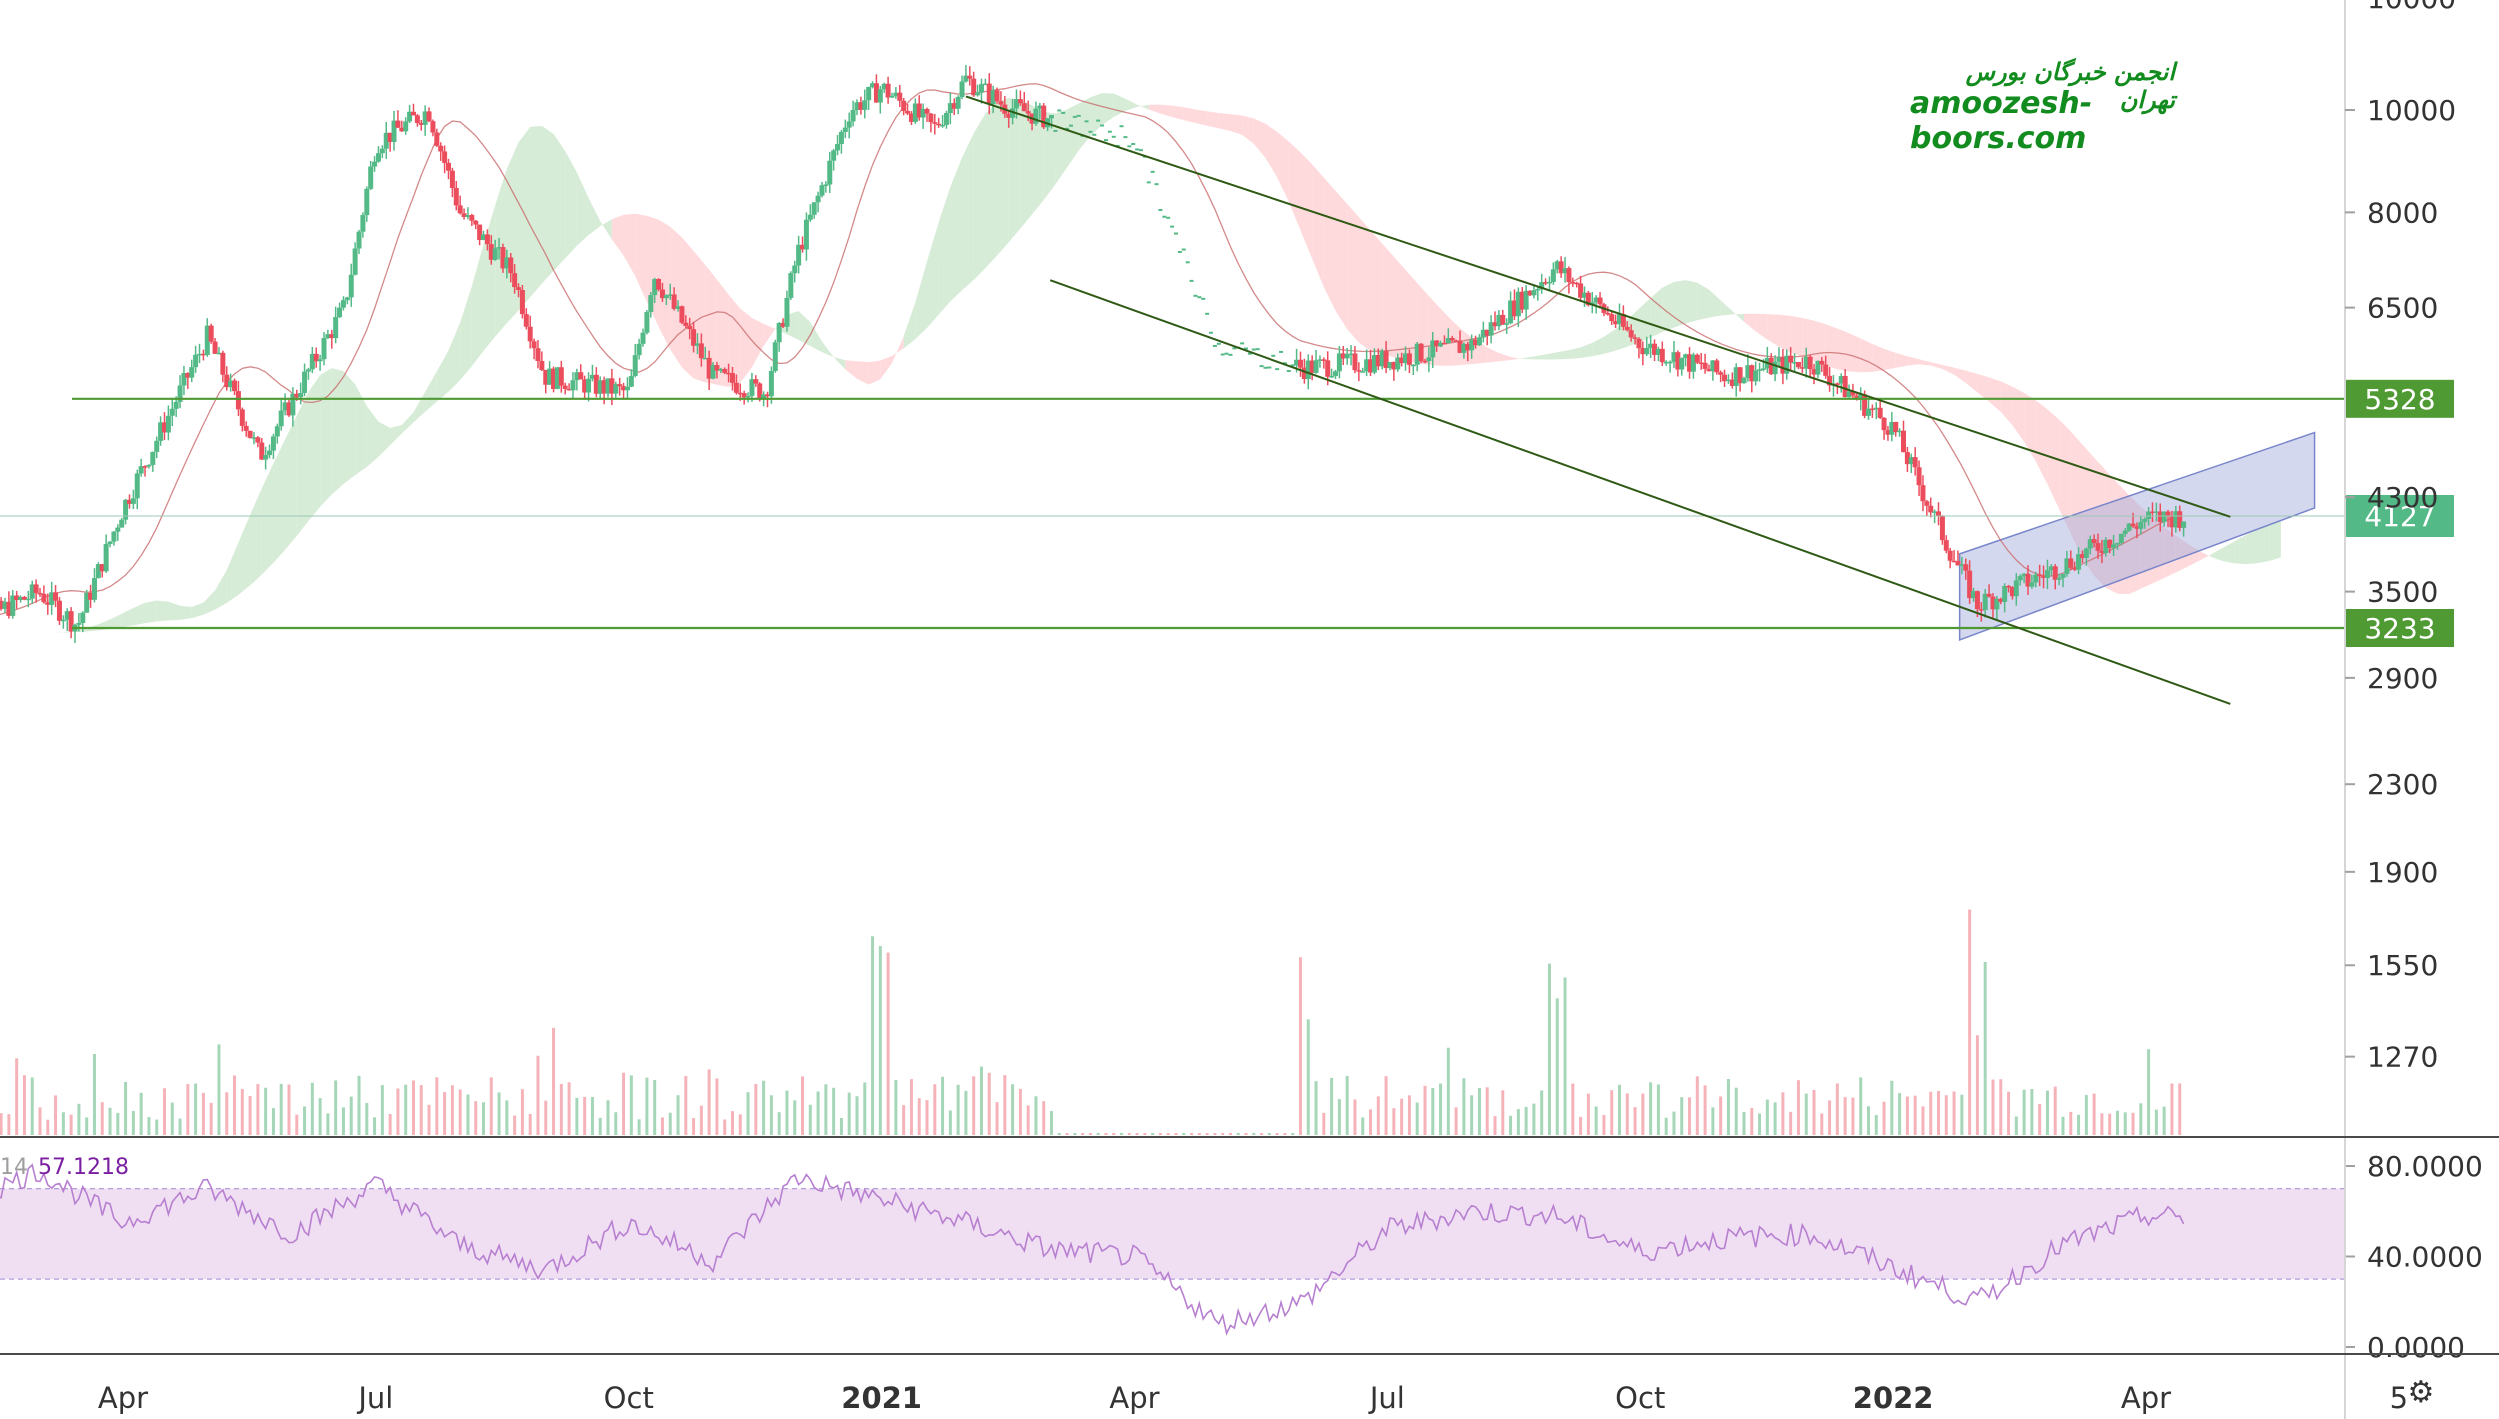 Image resolution: width=2499 pixels, height=1419 pixels. I want to click on time-tick-label: 5, so click(2399, 1398).